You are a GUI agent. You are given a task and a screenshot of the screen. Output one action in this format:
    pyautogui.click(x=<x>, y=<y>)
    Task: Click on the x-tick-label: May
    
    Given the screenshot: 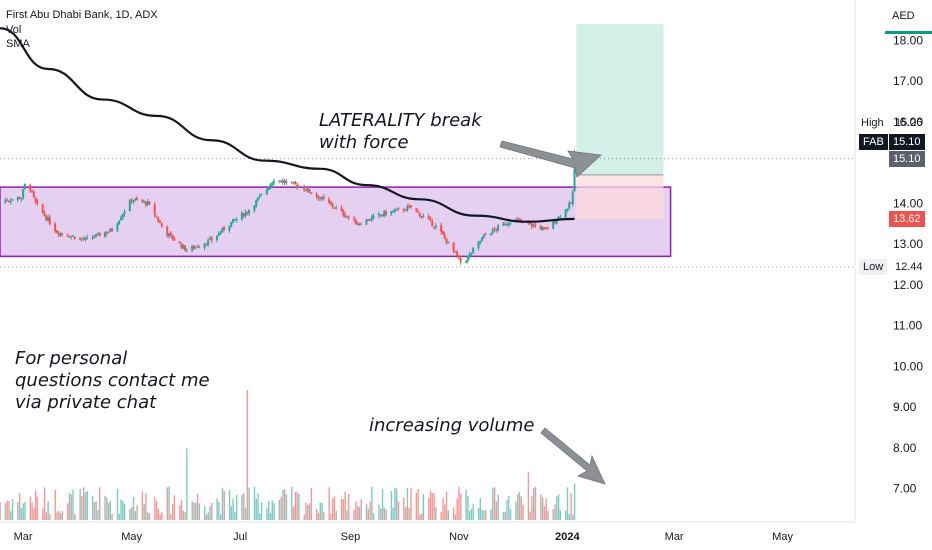 What is the action you would take?
    pyautogui.click(x=131, y=537)
    